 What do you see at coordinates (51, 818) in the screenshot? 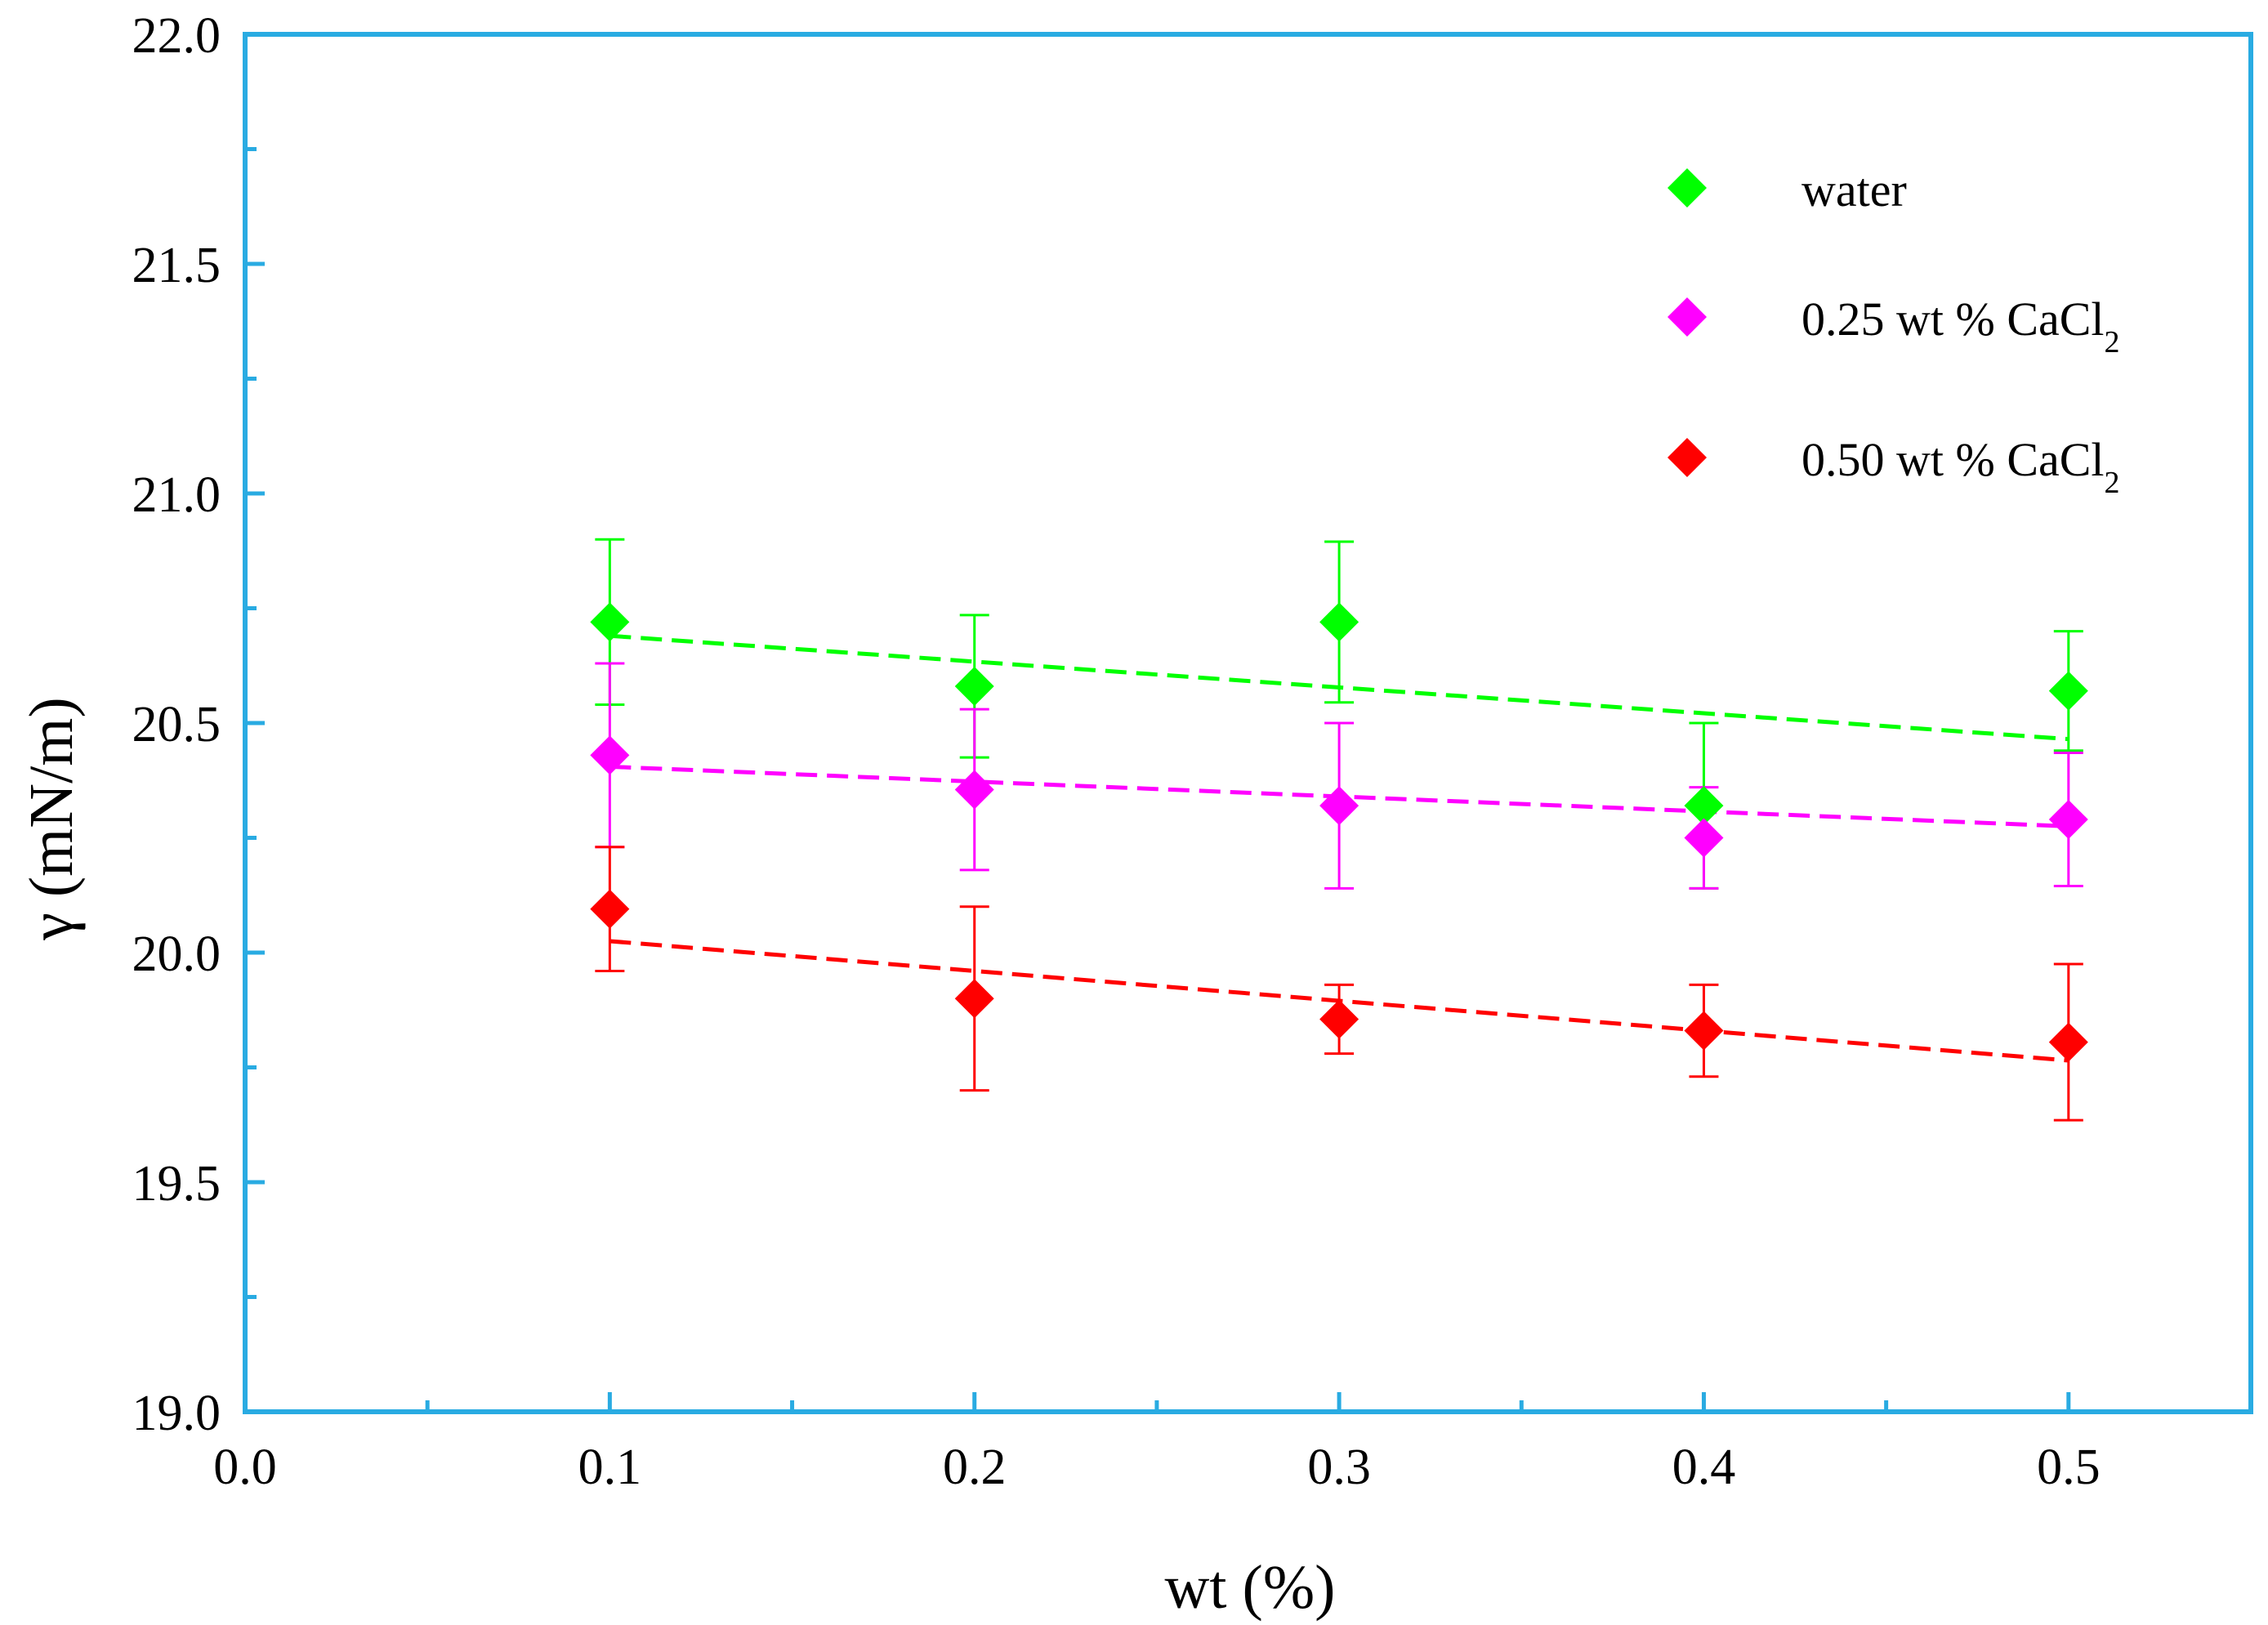
I see `y-axis-title: γ (mN/m)` at bounding box center [51, 818].